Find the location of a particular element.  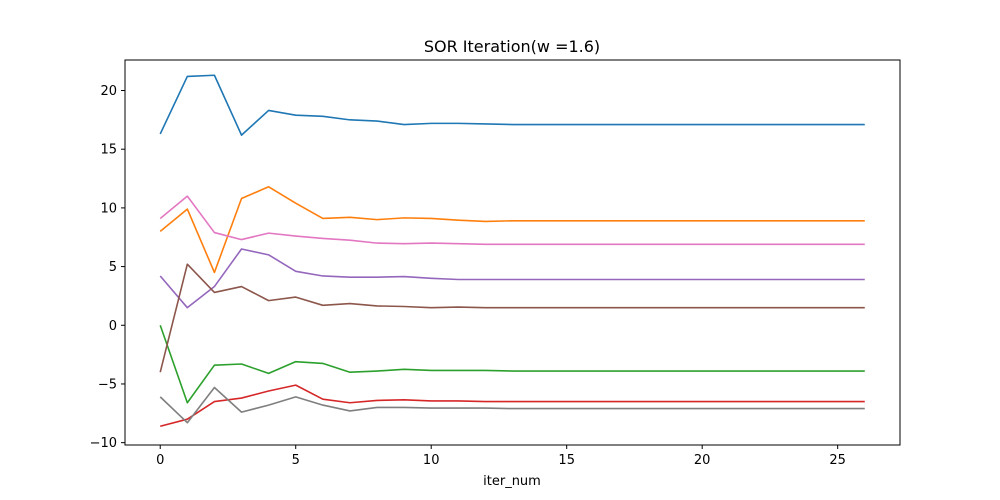

x-axis: 0 5 10 15 20 25 is located at coordinates (501, 456).